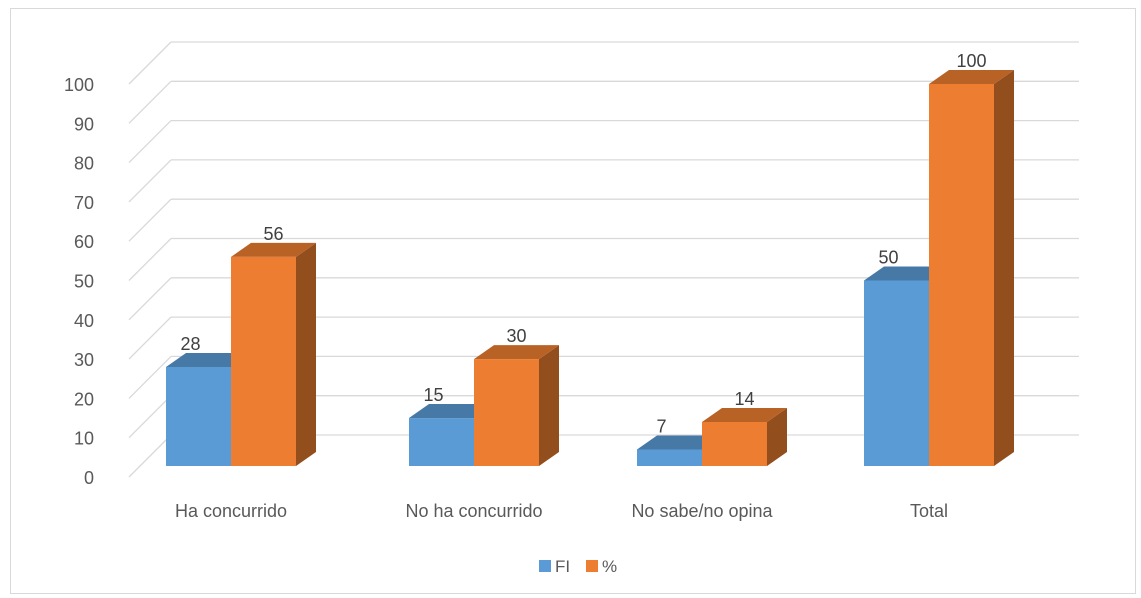 The image size is (1141, 598). What do you see at coordinates (744, 399) in the screenshot?
I see `data-label: 14` at bounding box center [744, 399].